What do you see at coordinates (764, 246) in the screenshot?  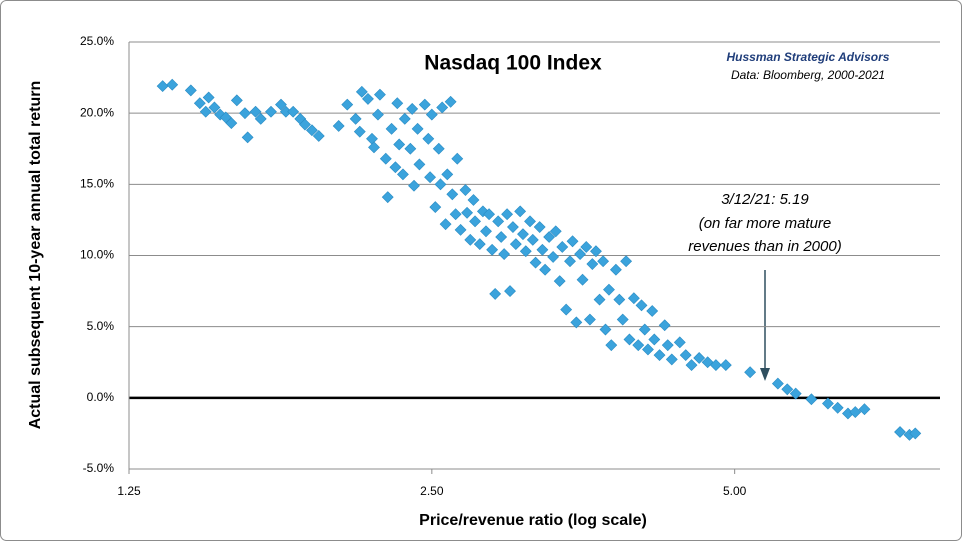 I see `annotation: revenues than in 2000)` at bounding box center [764, 246].